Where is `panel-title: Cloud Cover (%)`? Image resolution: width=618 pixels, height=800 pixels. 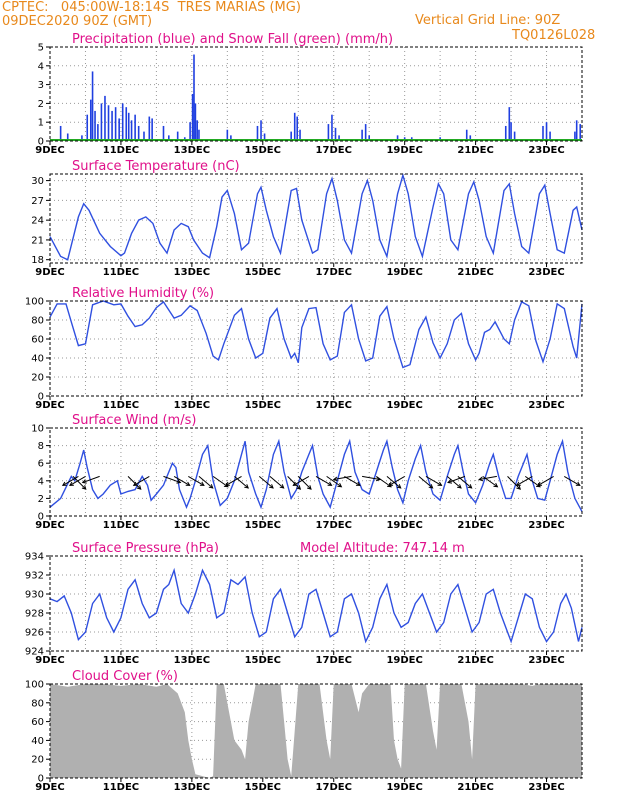 panel-title: Cloud Cover (%) is located at coordinates (125, 676).